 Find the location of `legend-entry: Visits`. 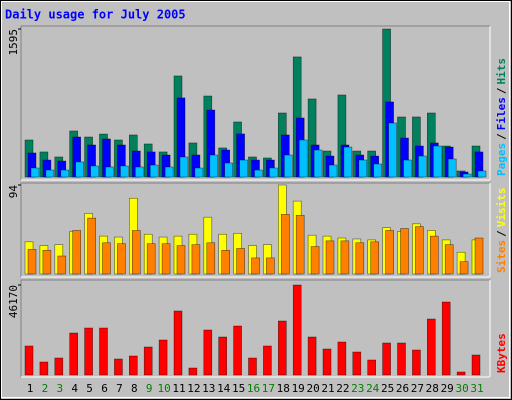

legend-entry: Visits is located at coordinates (501, 208).